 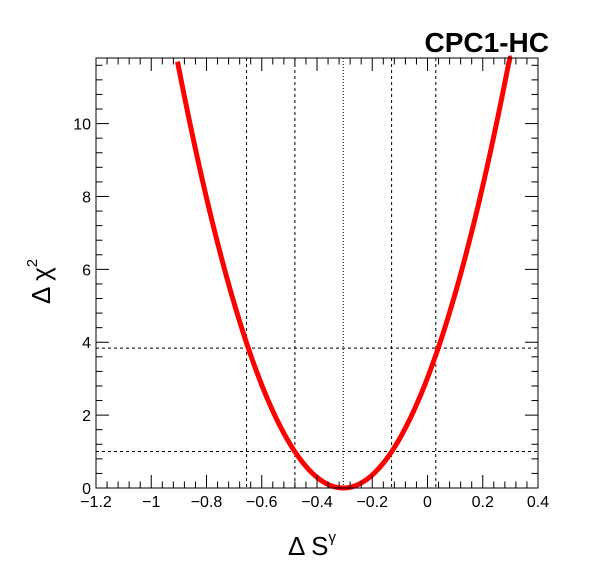 I want to click on x-axis-title-main: Δ S, so click(x=308, y=546).